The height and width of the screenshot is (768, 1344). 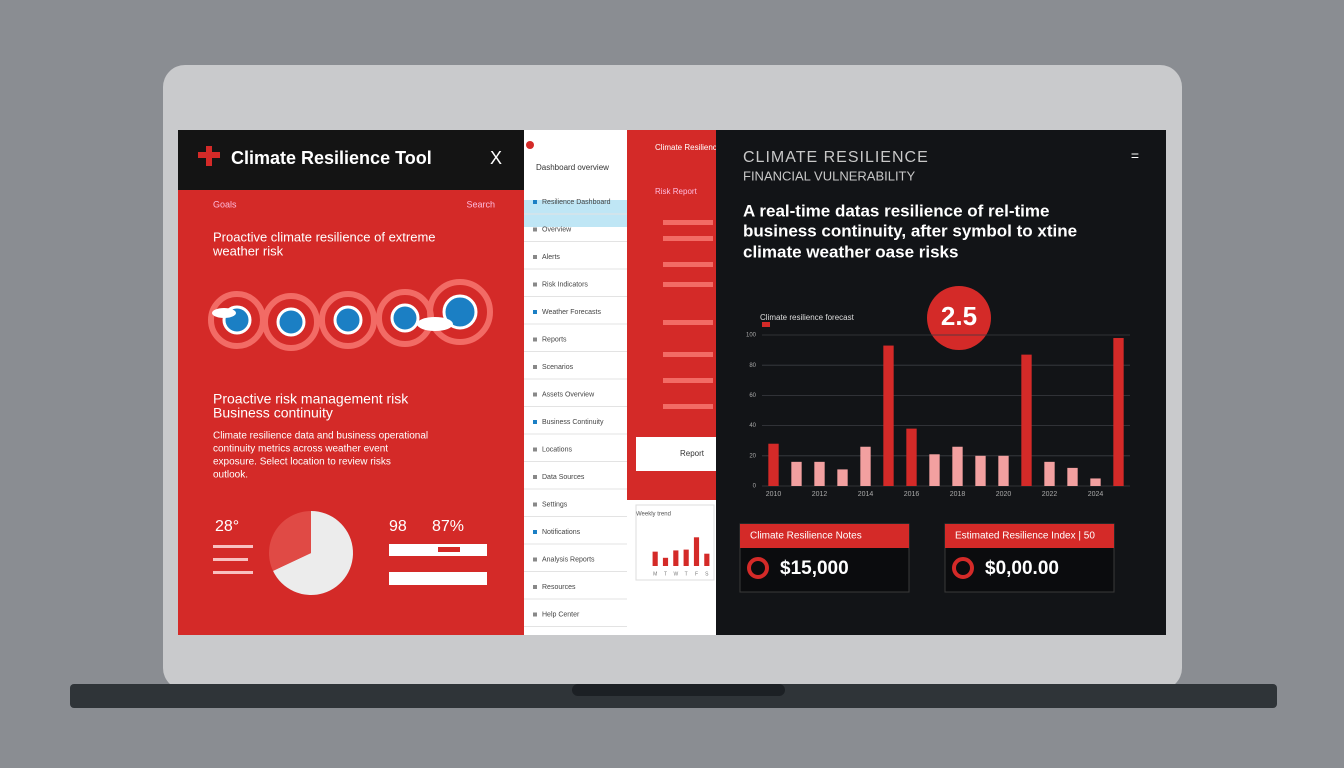 I want to click on sidebar-item: Settings, so click(x=555, y=504).